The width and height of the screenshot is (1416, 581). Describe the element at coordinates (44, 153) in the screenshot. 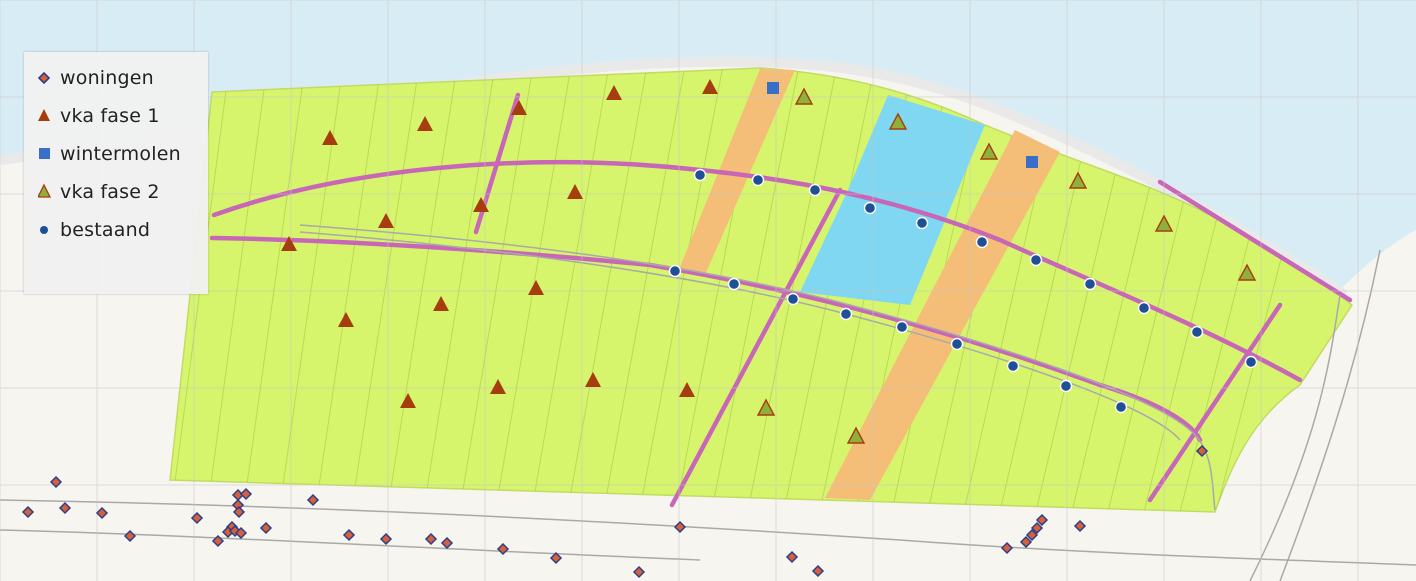

I see `square-icon` at that location.